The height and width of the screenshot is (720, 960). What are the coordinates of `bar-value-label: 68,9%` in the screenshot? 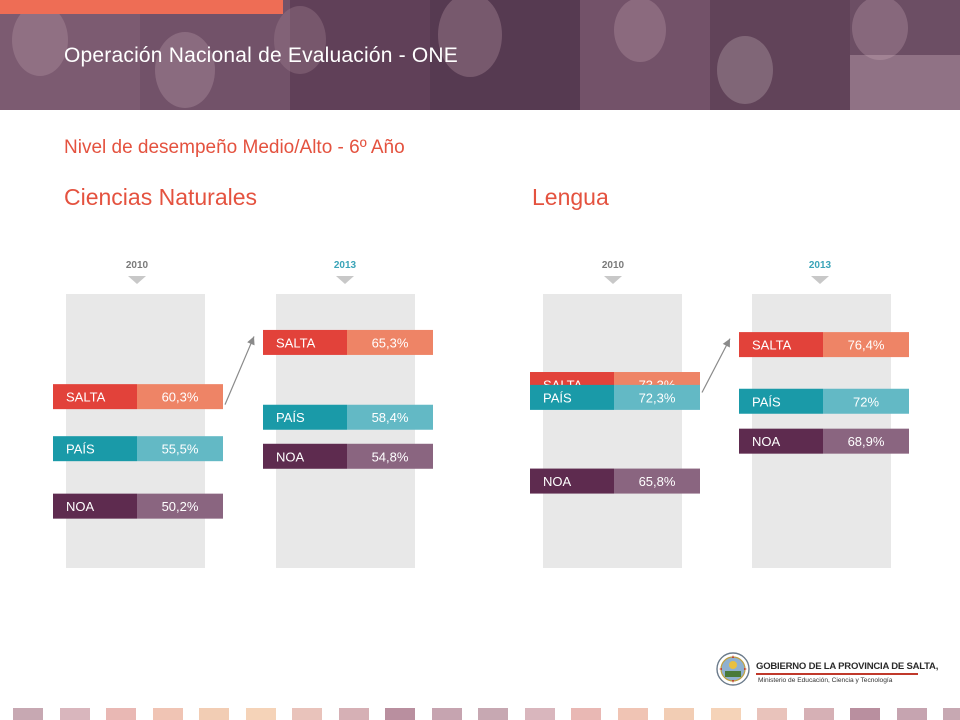 It's located at (866, 441).